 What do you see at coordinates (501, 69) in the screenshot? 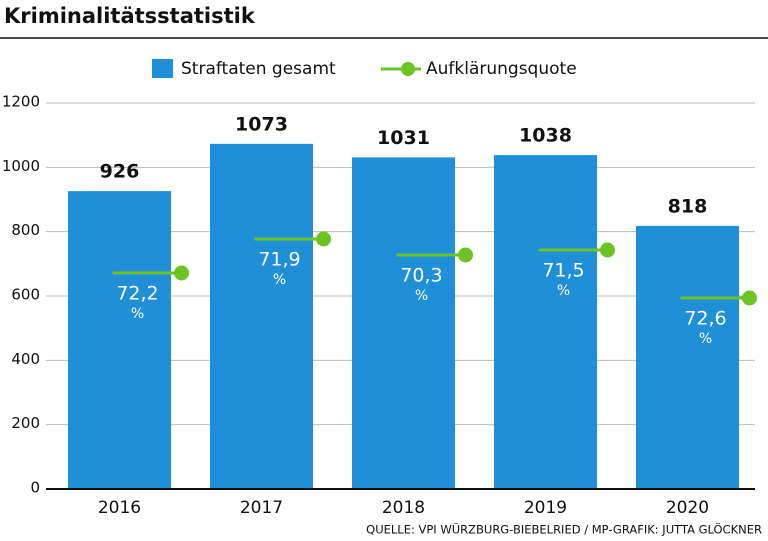
I see `legend-label: Aufklärungsquote` at bounding box center [501, 69].